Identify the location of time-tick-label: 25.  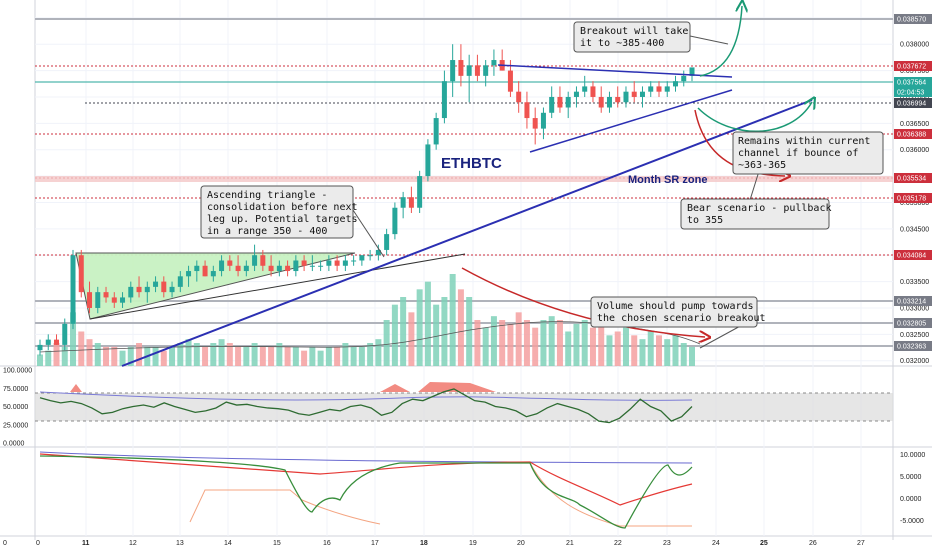
(764, 543).